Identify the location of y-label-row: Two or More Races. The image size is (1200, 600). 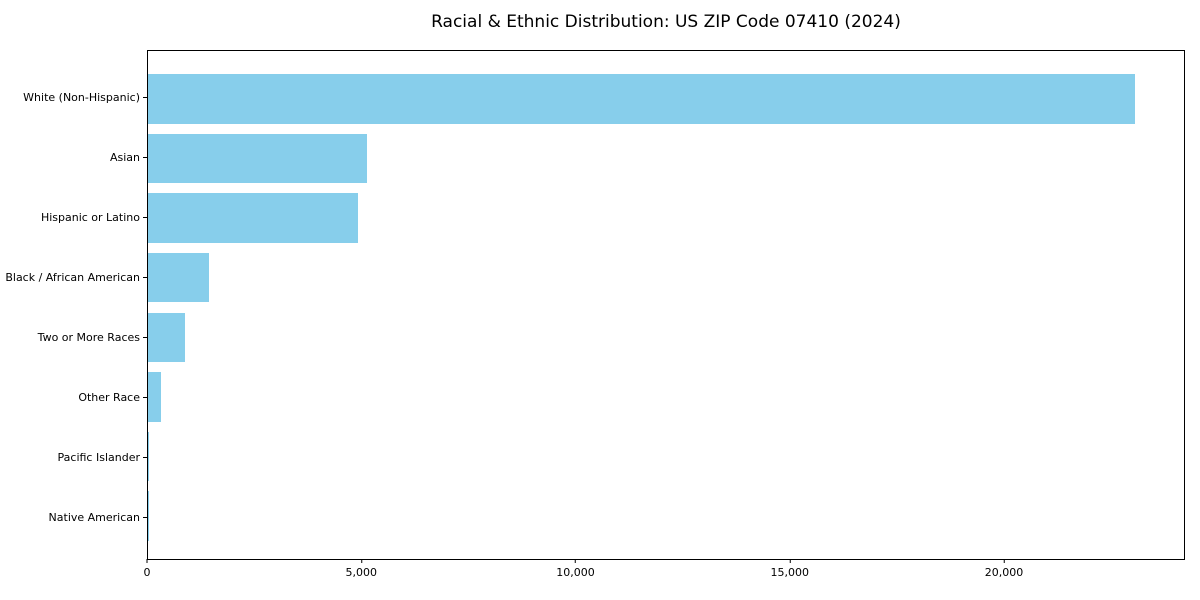
(73, 338).